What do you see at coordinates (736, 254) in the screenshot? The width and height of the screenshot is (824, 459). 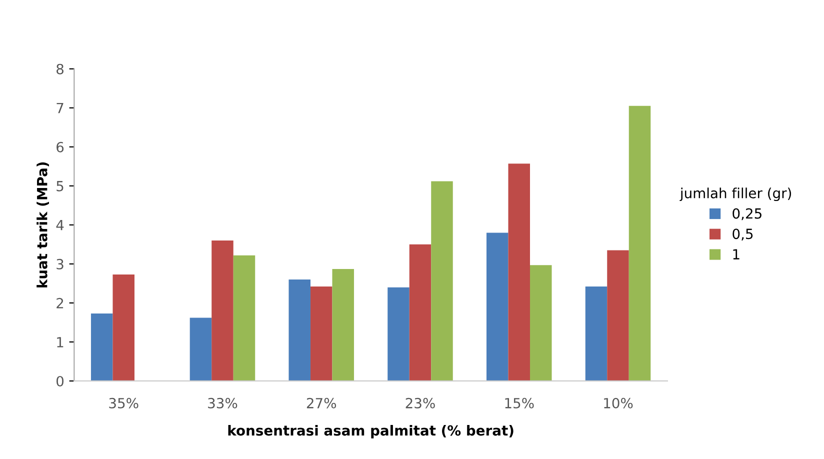 I see `legend-label: 1` at bounding box center [736, 254].